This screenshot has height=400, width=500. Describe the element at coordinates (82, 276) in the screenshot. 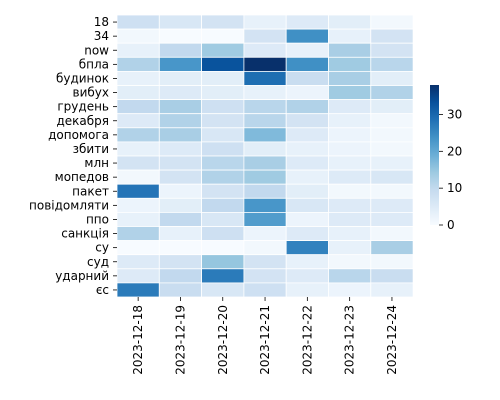

I see `y-tick-label: ударний` at that location.